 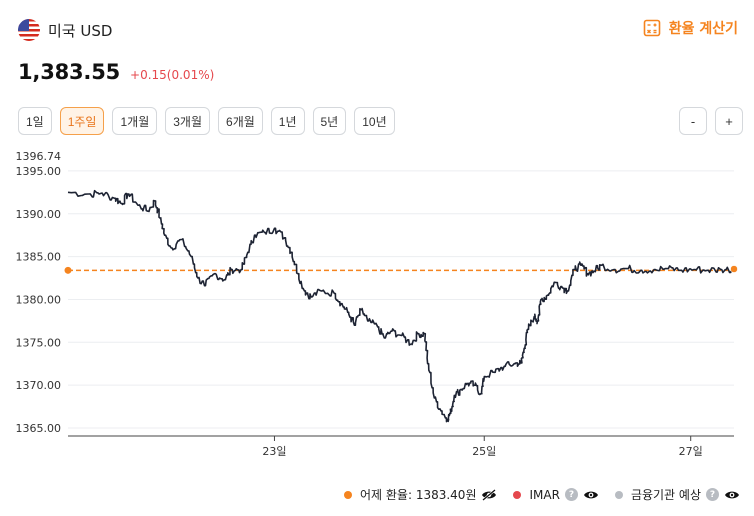 What do you see at coordinates (665, 495) in the screenshot?
I see `bank-forecast-label: 금융기관 예상` at bounding box center [665, 495].